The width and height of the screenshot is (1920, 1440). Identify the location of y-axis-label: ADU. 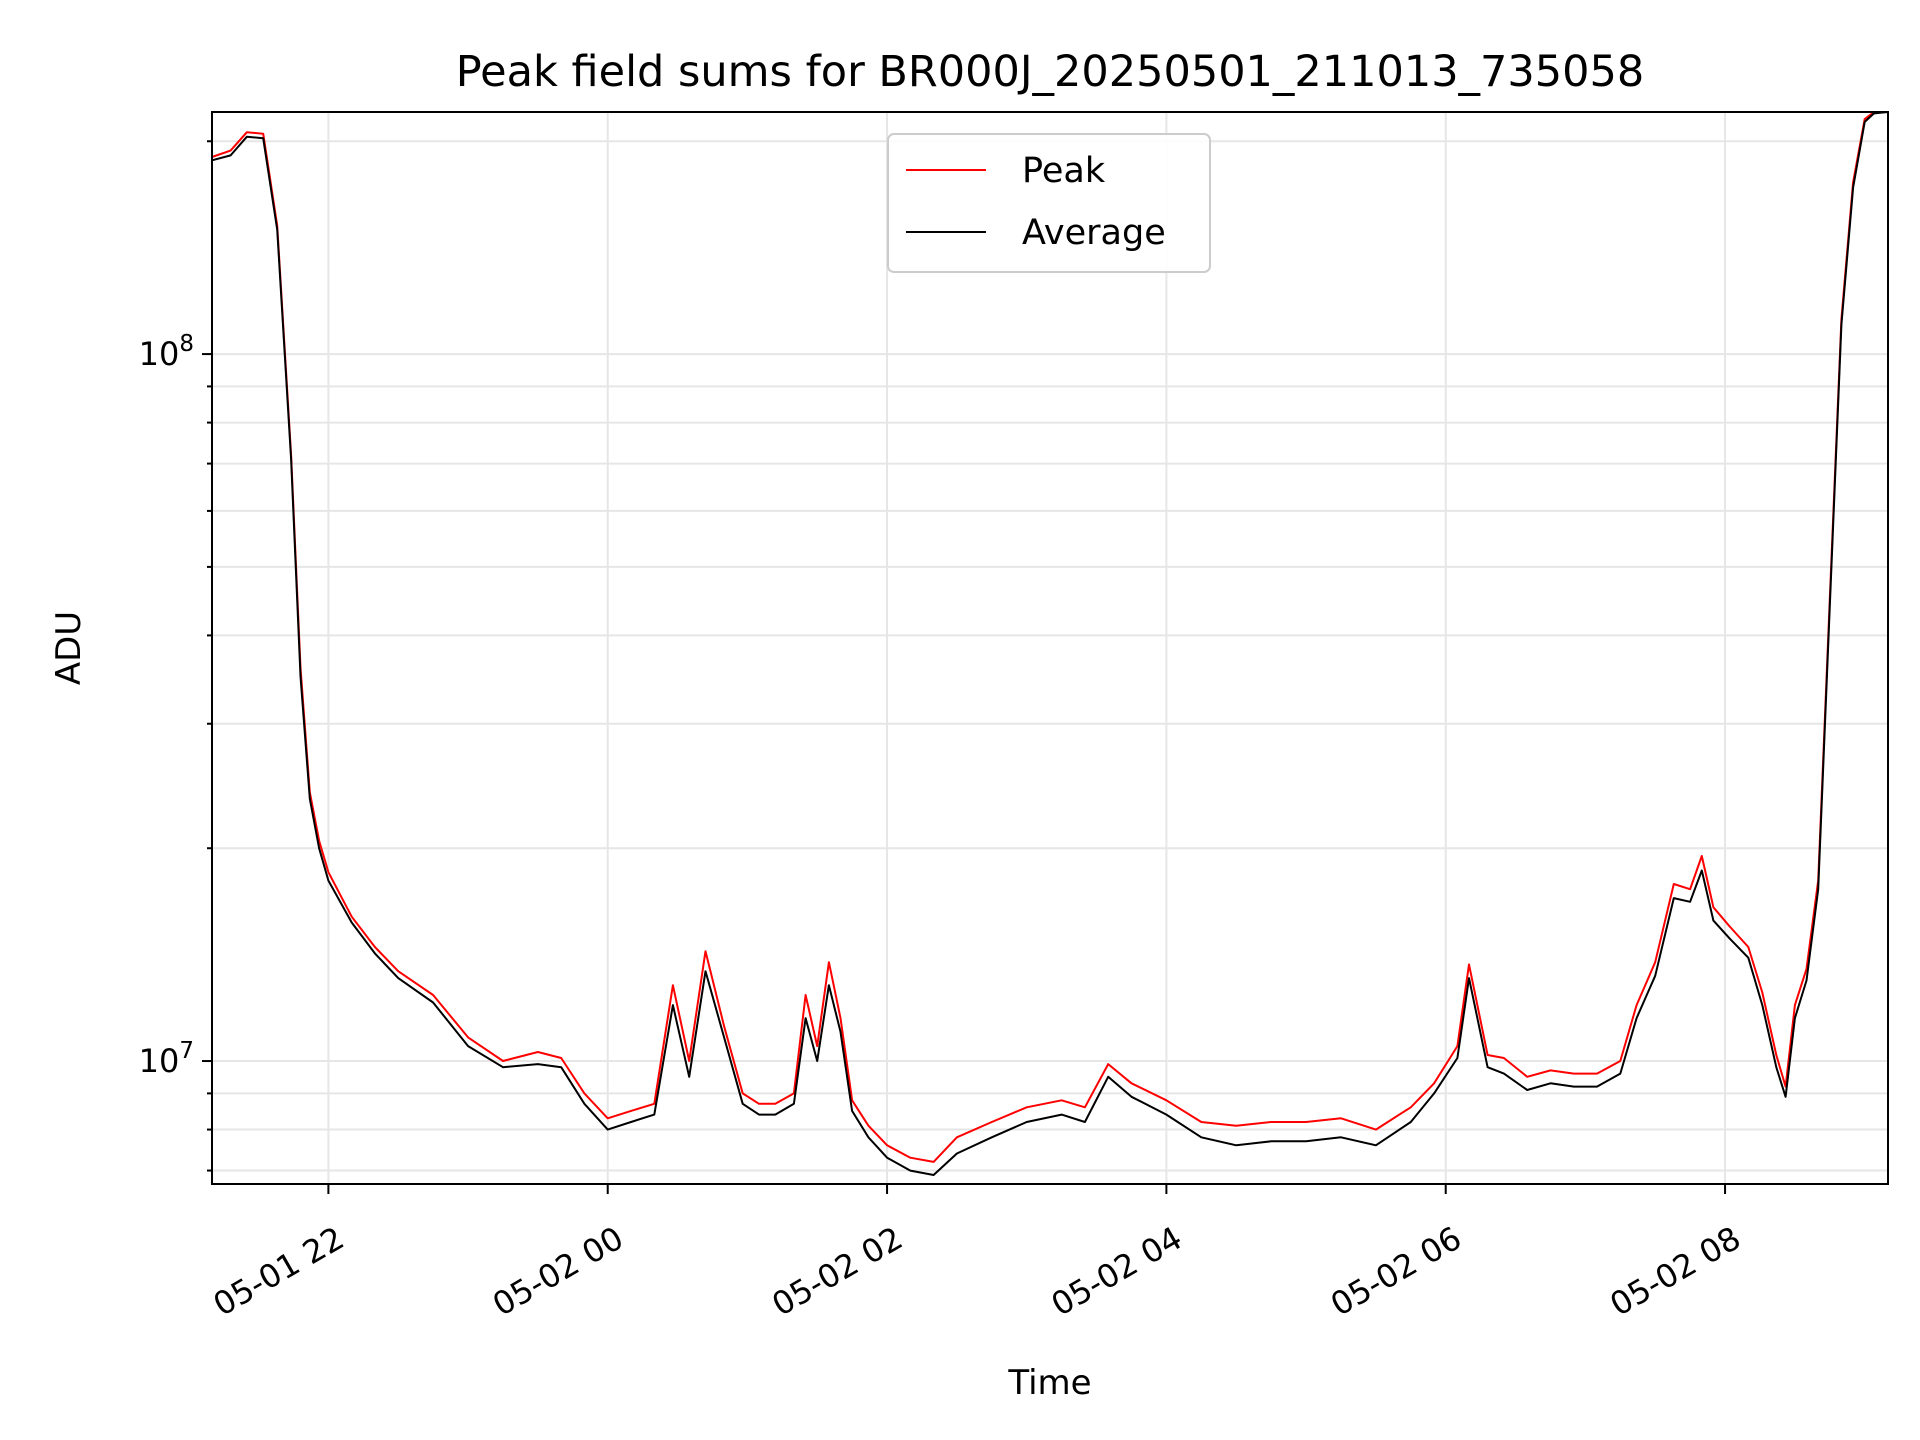
(69, 648).